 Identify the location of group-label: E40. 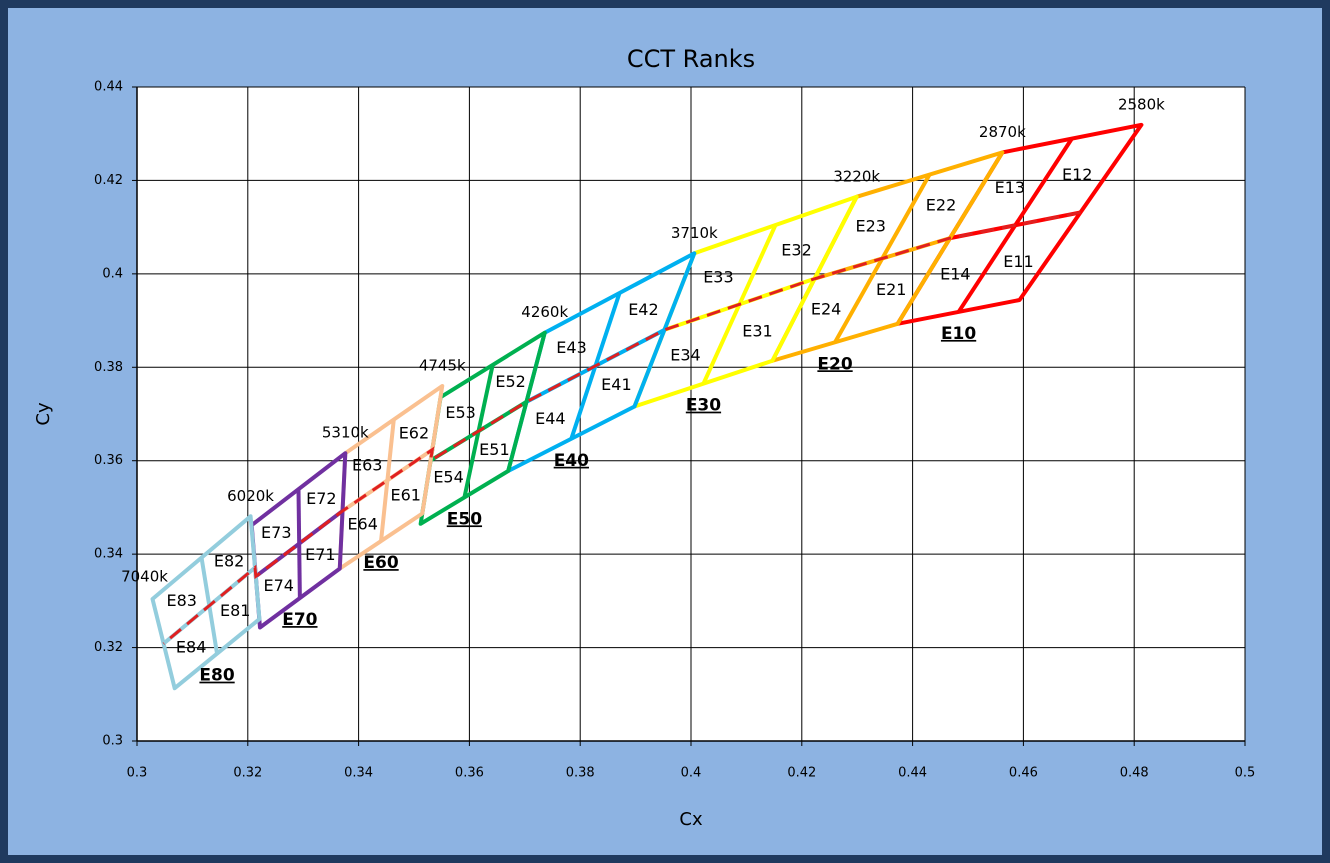
(571, 461).